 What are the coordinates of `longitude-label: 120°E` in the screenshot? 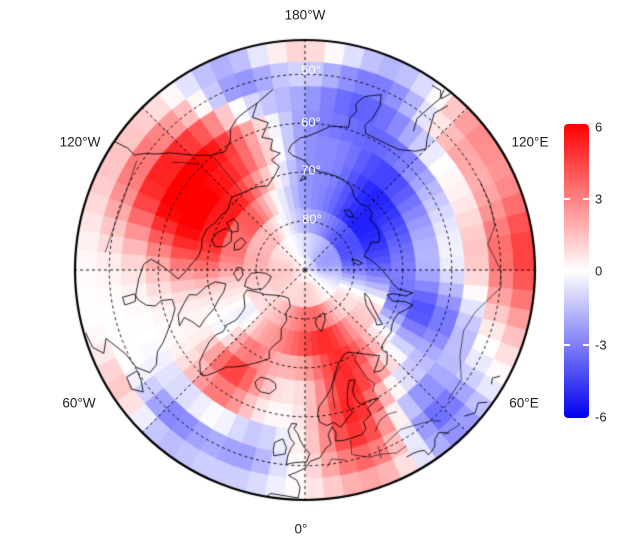 It's located at (530, 142).